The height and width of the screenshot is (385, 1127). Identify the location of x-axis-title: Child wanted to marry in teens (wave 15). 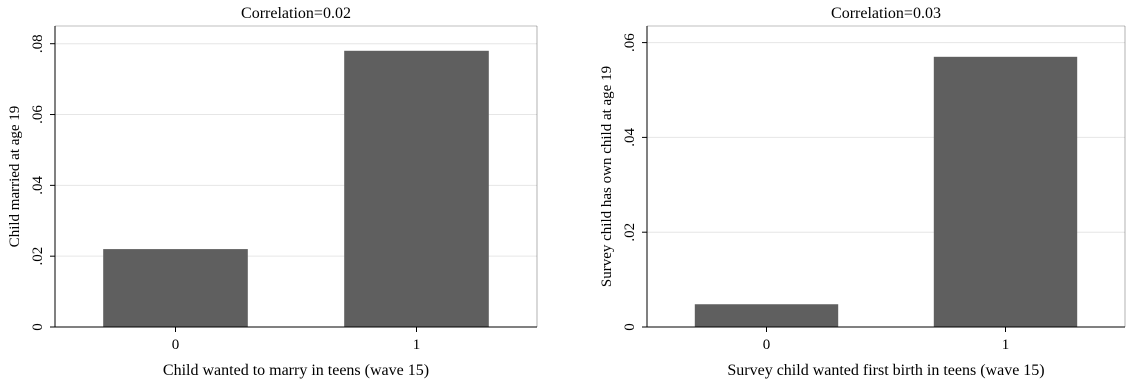
(296, 370).